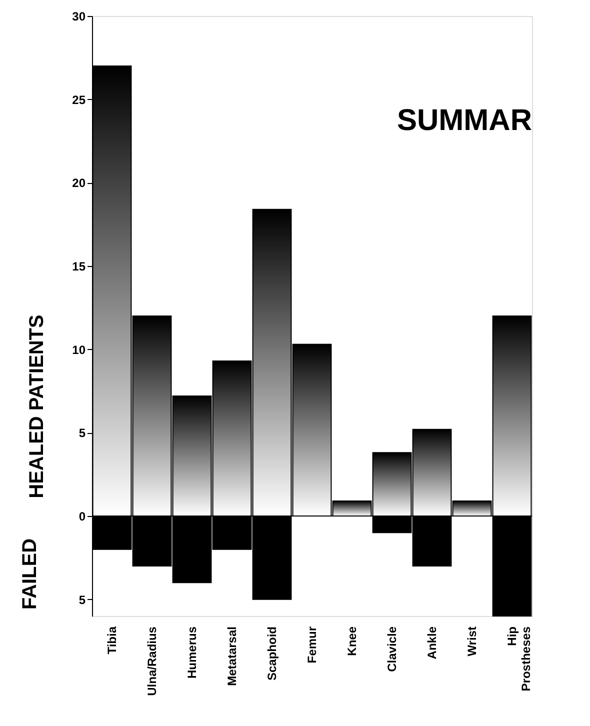 The width and height of the screenshot is (590, 726). Describe the element at coordinates (79, 267) in the screenshot. I see `y-tick-label: 15` at that location.